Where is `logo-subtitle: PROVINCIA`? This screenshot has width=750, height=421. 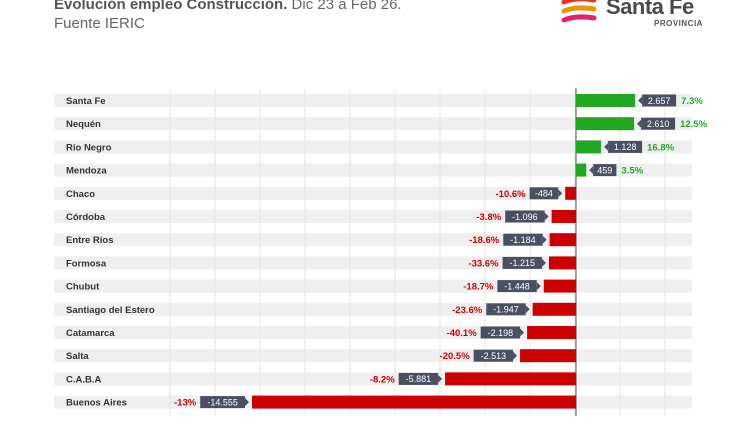
logo-subtitle: PROVINCIA is located at coordinates (678, 23).